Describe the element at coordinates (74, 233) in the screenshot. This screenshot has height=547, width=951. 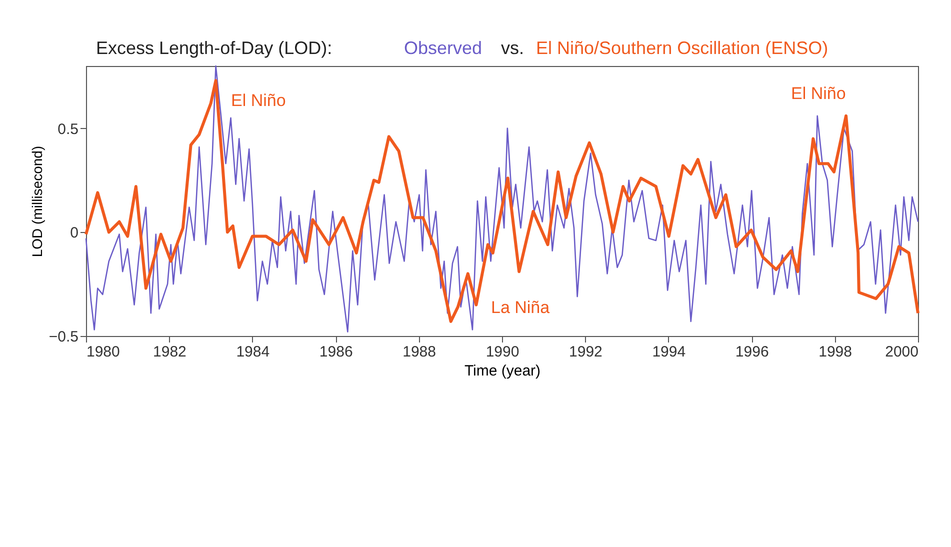
I see `y-tick-label: 0` at that location.